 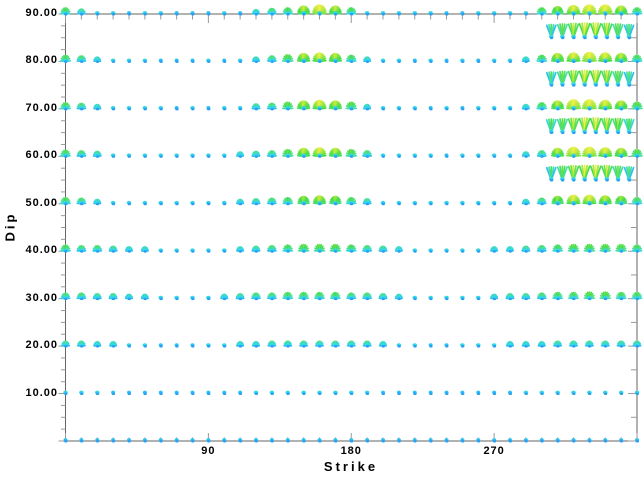 I want to click on y-tick-label: 70.00, so click(x=41, y=107).